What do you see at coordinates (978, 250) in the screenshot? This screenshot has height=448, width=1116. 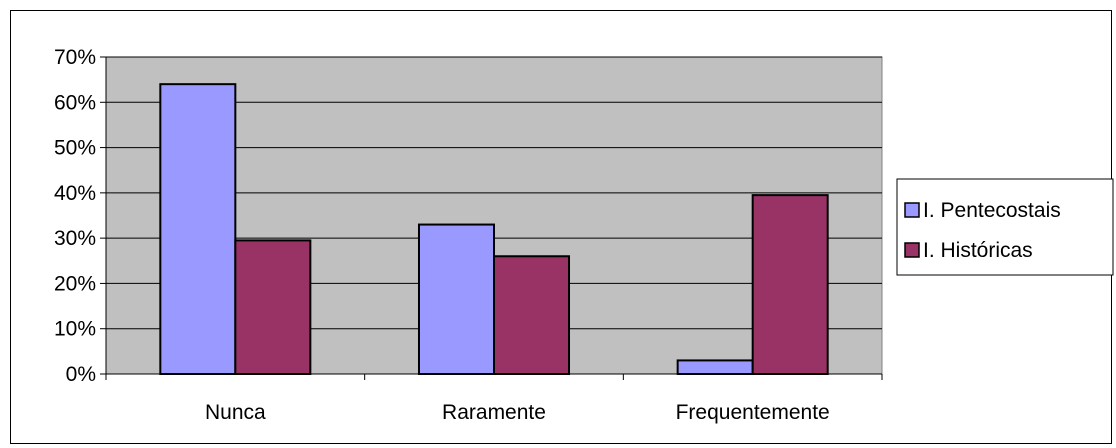 I see `legend-label: I. Históricas` at bounding box center [978, 250].